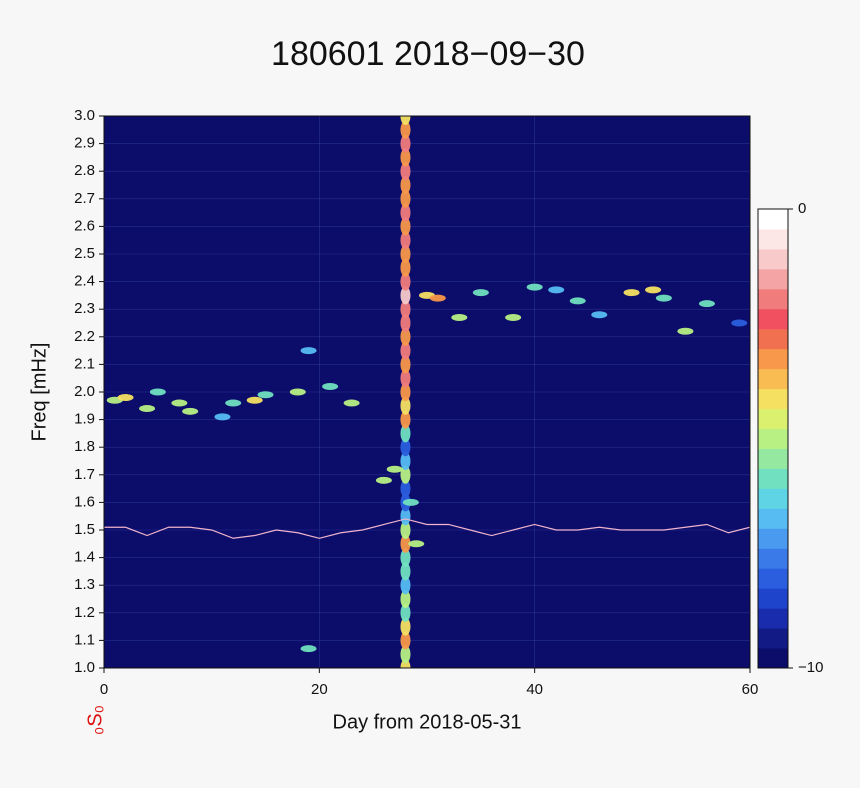  I want to click on y-tick-label: 1.9, so click(84, 419).